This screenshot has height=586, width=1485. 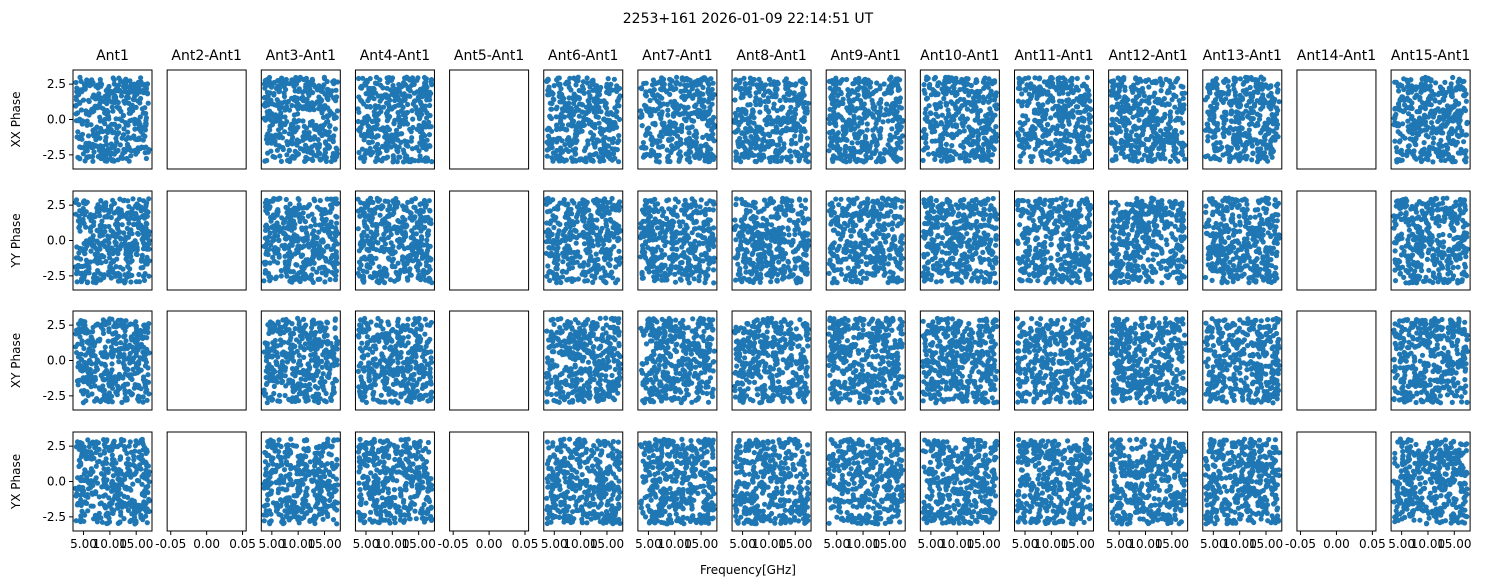 What do you see at coordinates (583, 56) in the screenshot?
I see `column-title: Ant6-Ant1` at bounding box center [583, 56].